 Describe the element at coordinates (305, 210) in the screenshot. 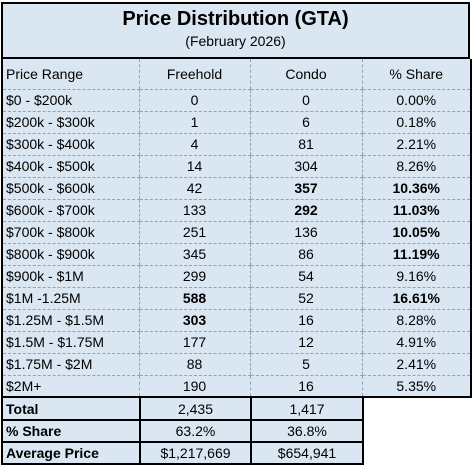

I see `condo-cell: 292` at that location.